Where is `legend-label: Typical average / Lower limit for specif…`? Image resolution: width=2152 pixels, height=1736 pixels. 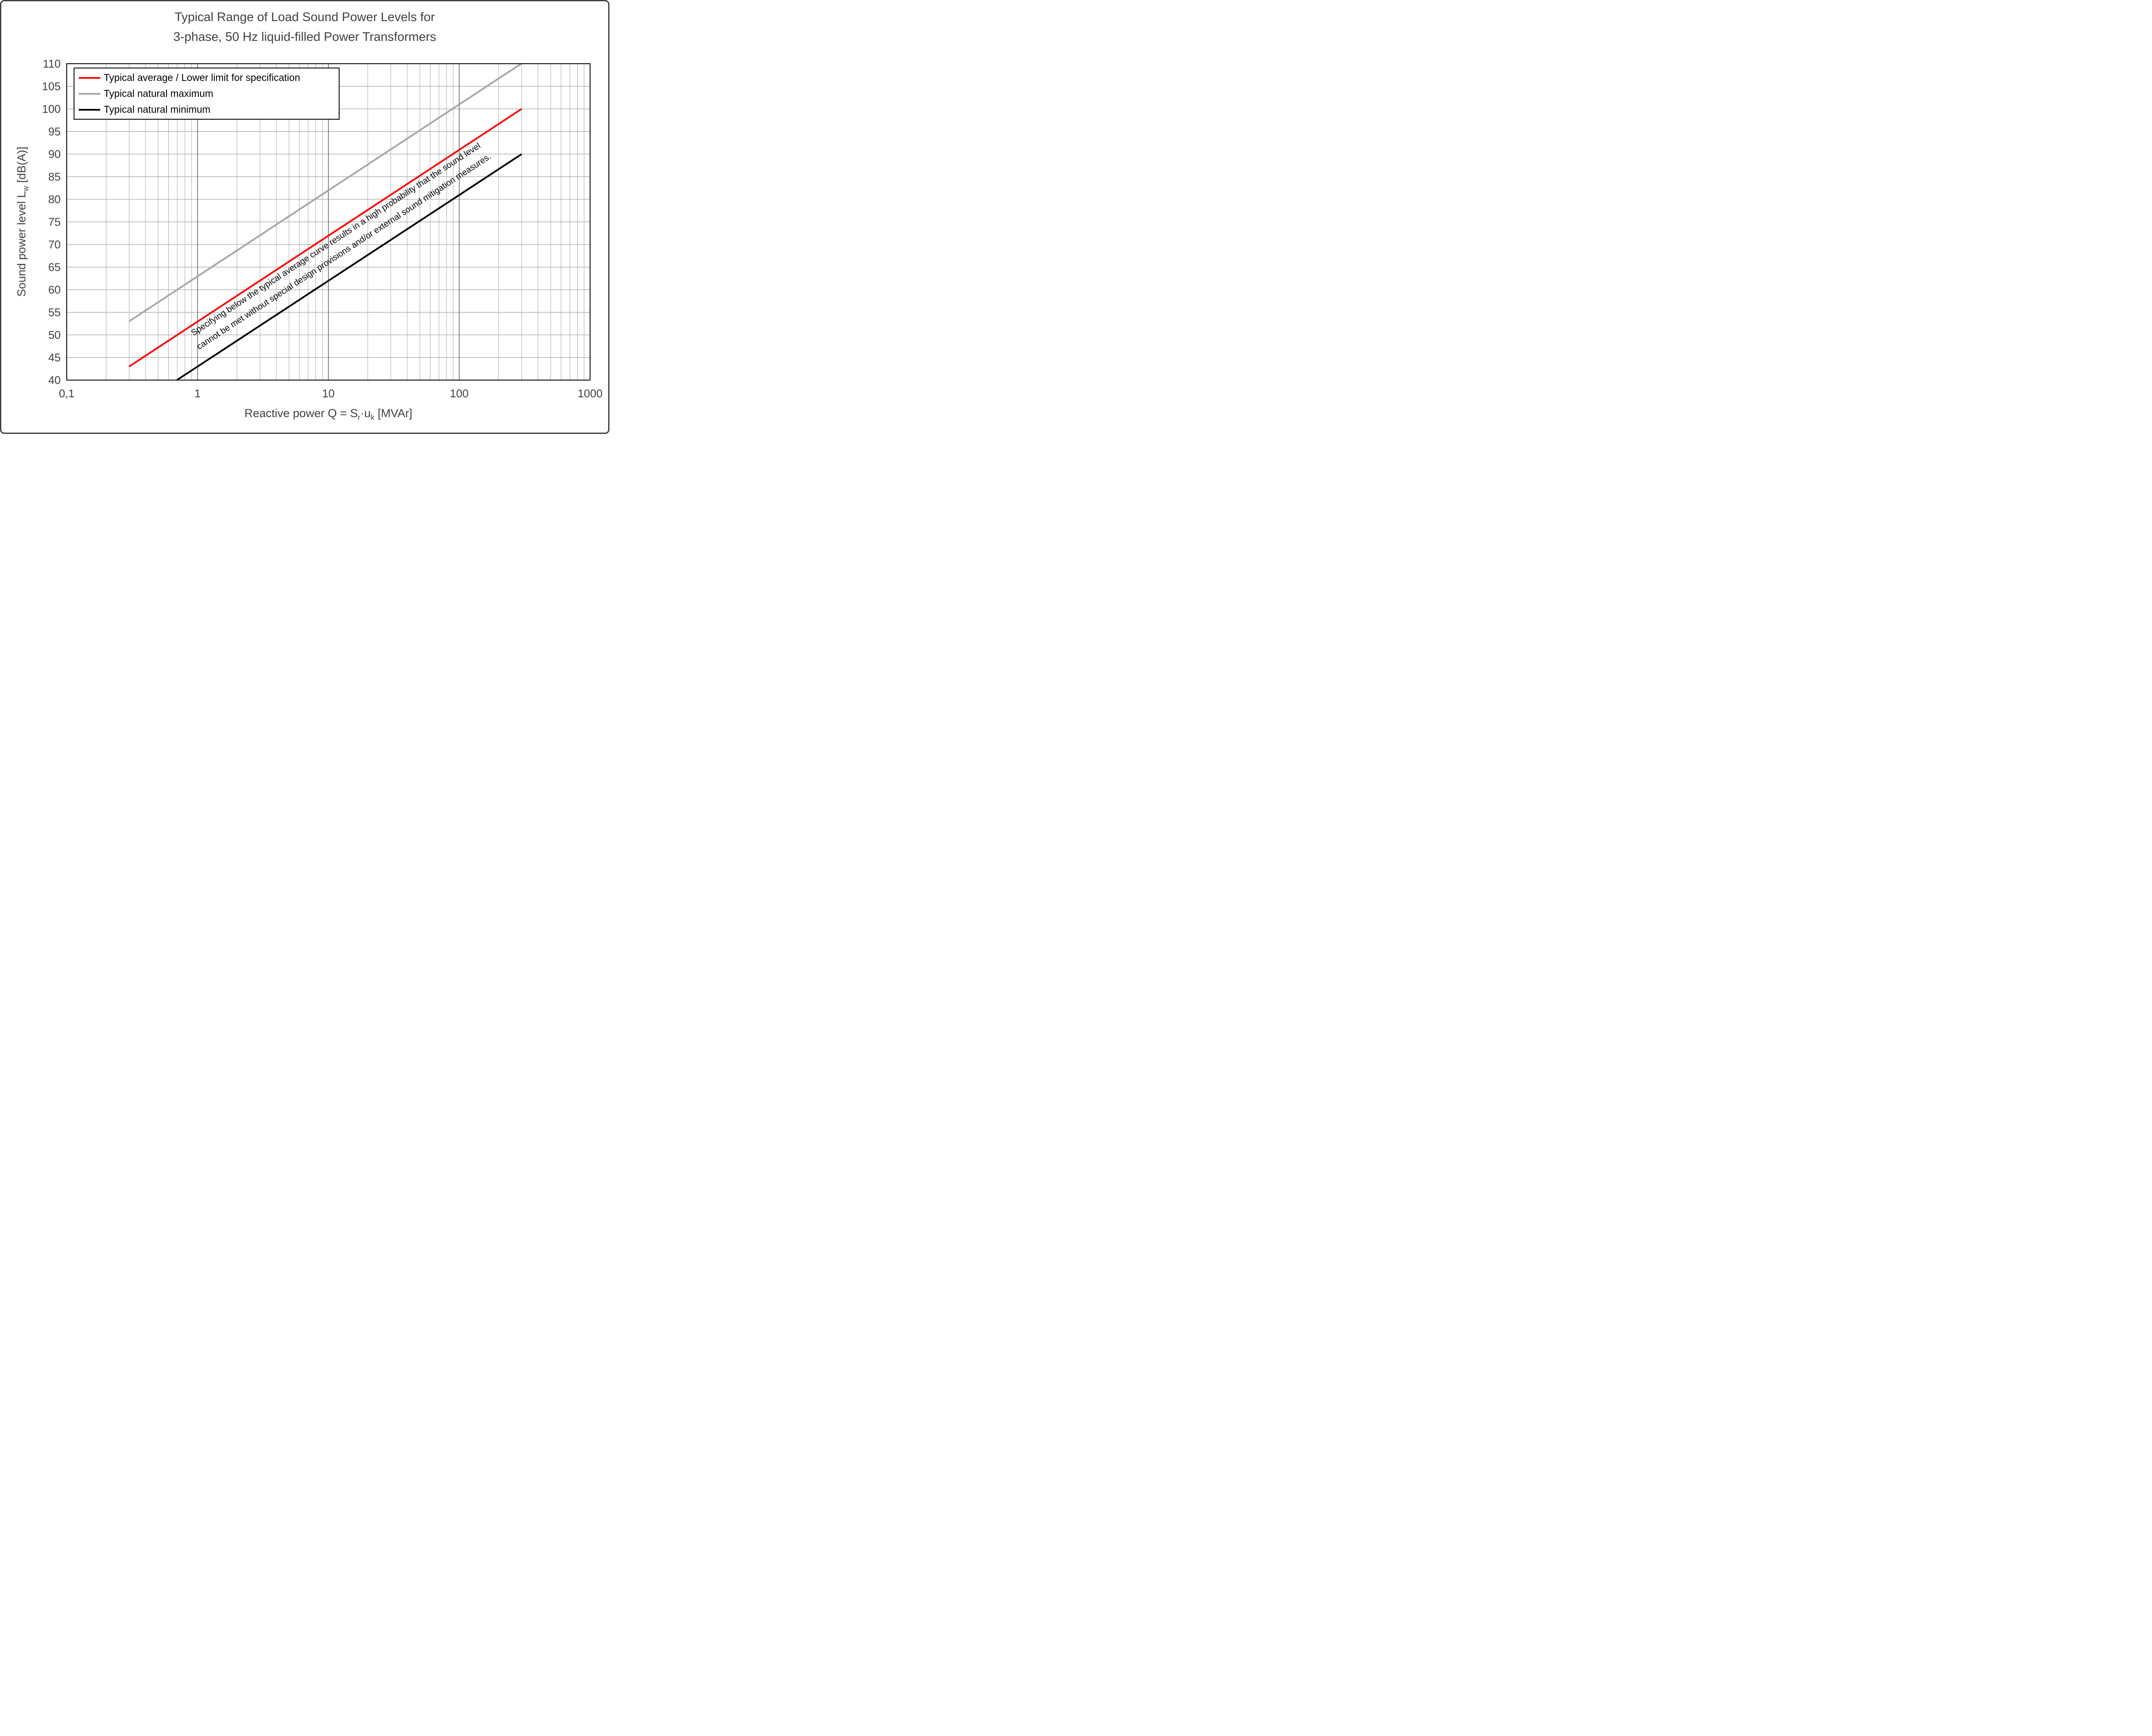 legend-label: Typical average / Lower limit for specif… is located at coordinates (202, 77).